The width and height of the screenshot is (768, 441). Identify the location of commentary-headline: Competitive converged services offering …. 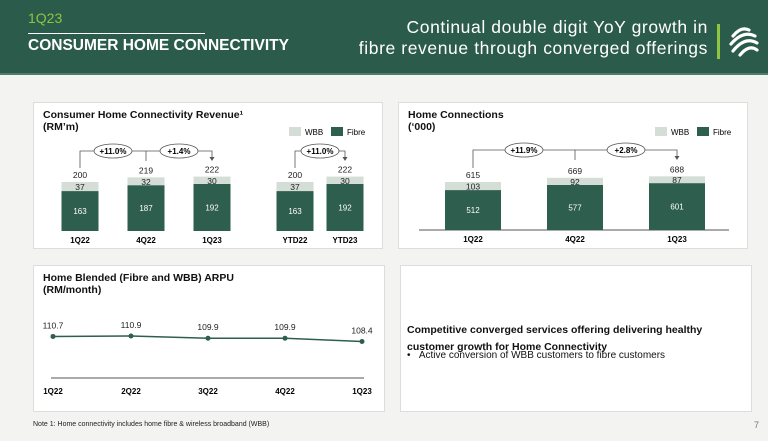
(555, 338).